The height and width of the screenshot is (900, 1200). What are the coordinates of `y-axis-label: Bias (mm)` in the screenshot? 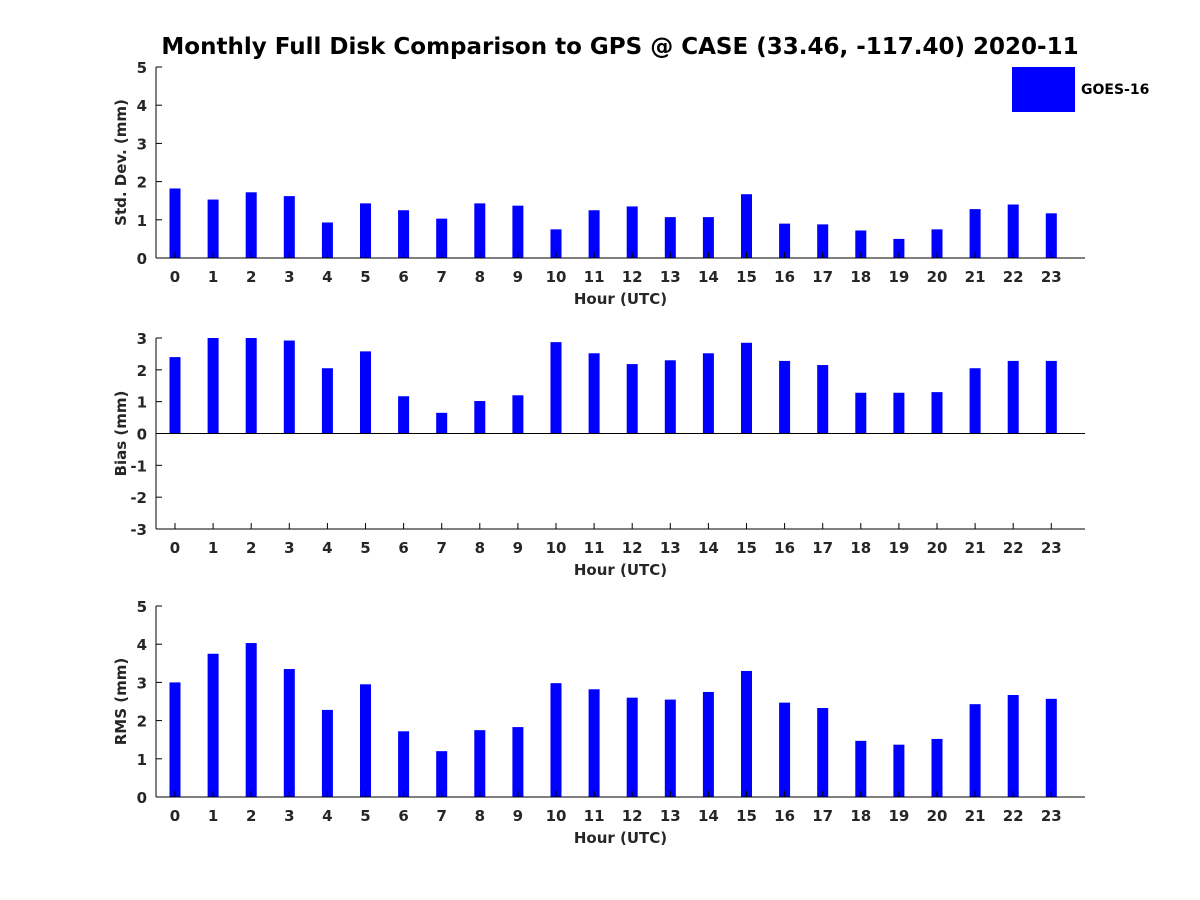 It's located at (121, 434).